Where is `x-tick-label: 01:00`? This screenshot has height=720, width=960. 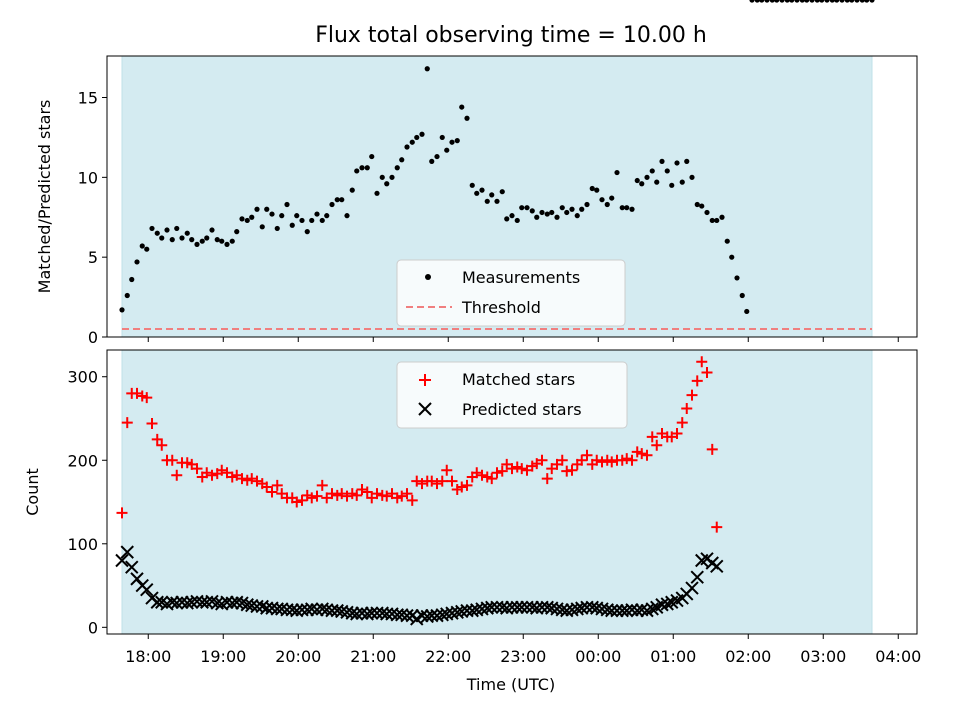
x-tick-label: 01:00 is located at coordinates (673, 656).